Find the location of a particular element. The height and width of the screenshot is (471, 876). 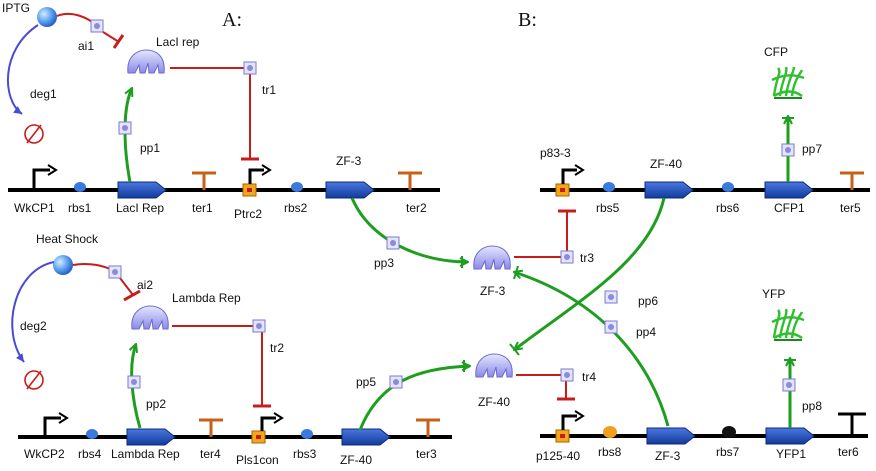

label-rbs6: rbs6 is located at coordinates (728, 208).